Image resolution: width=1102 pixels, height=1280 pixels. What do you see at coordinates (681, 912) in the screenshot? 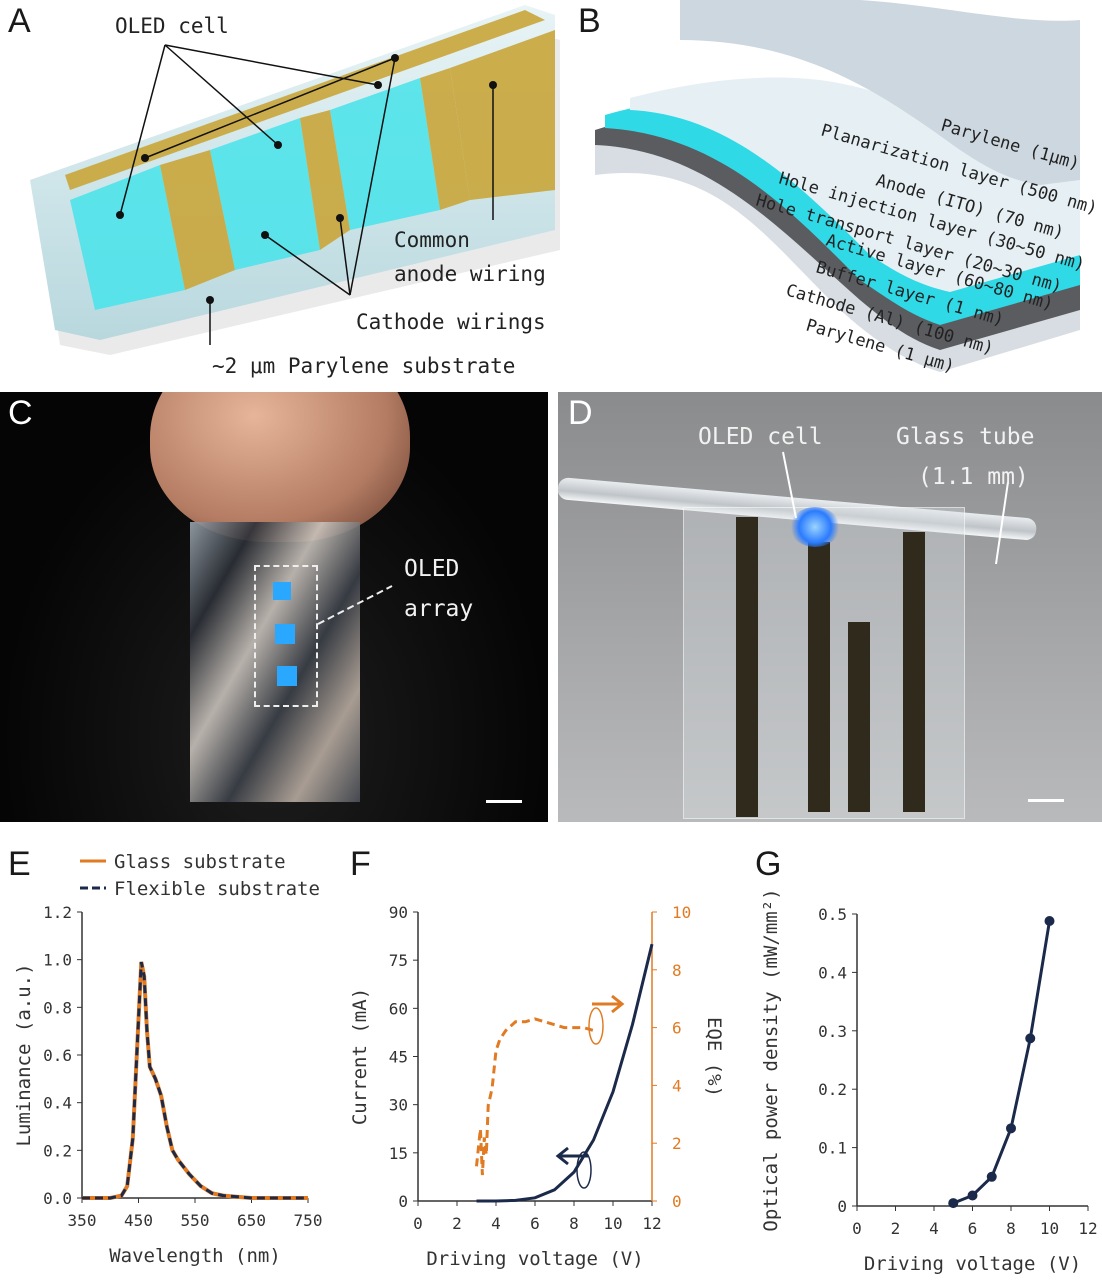
I see `chart-f-y2-tick-label: 10` at bounding box center [681, 912].